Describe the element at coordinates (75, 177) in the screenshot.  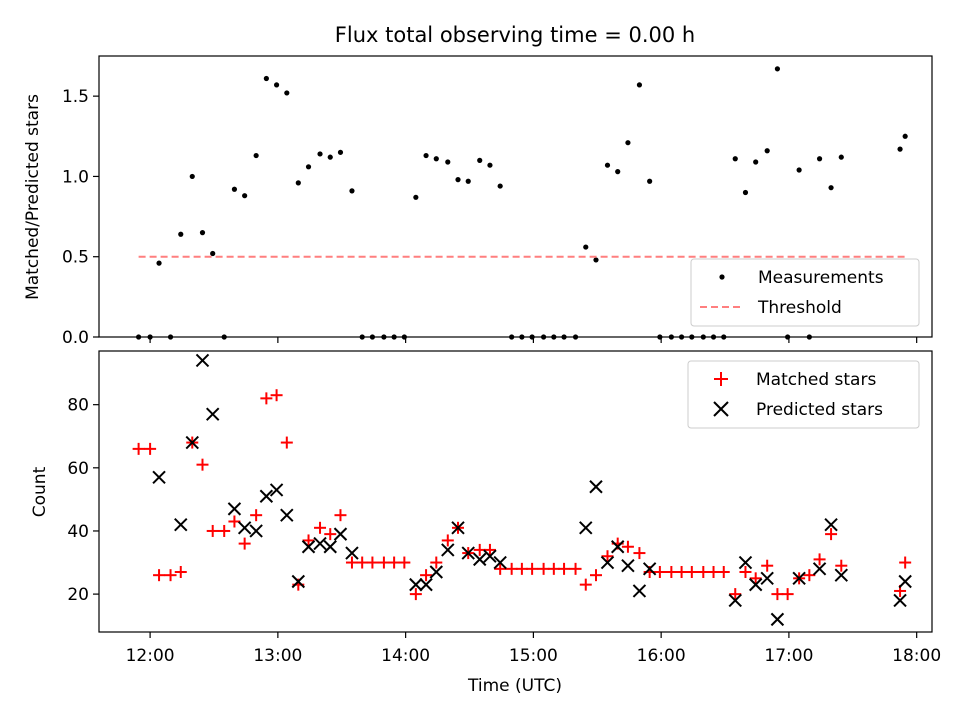
I see `y-tick-label: 1.0` at that location.